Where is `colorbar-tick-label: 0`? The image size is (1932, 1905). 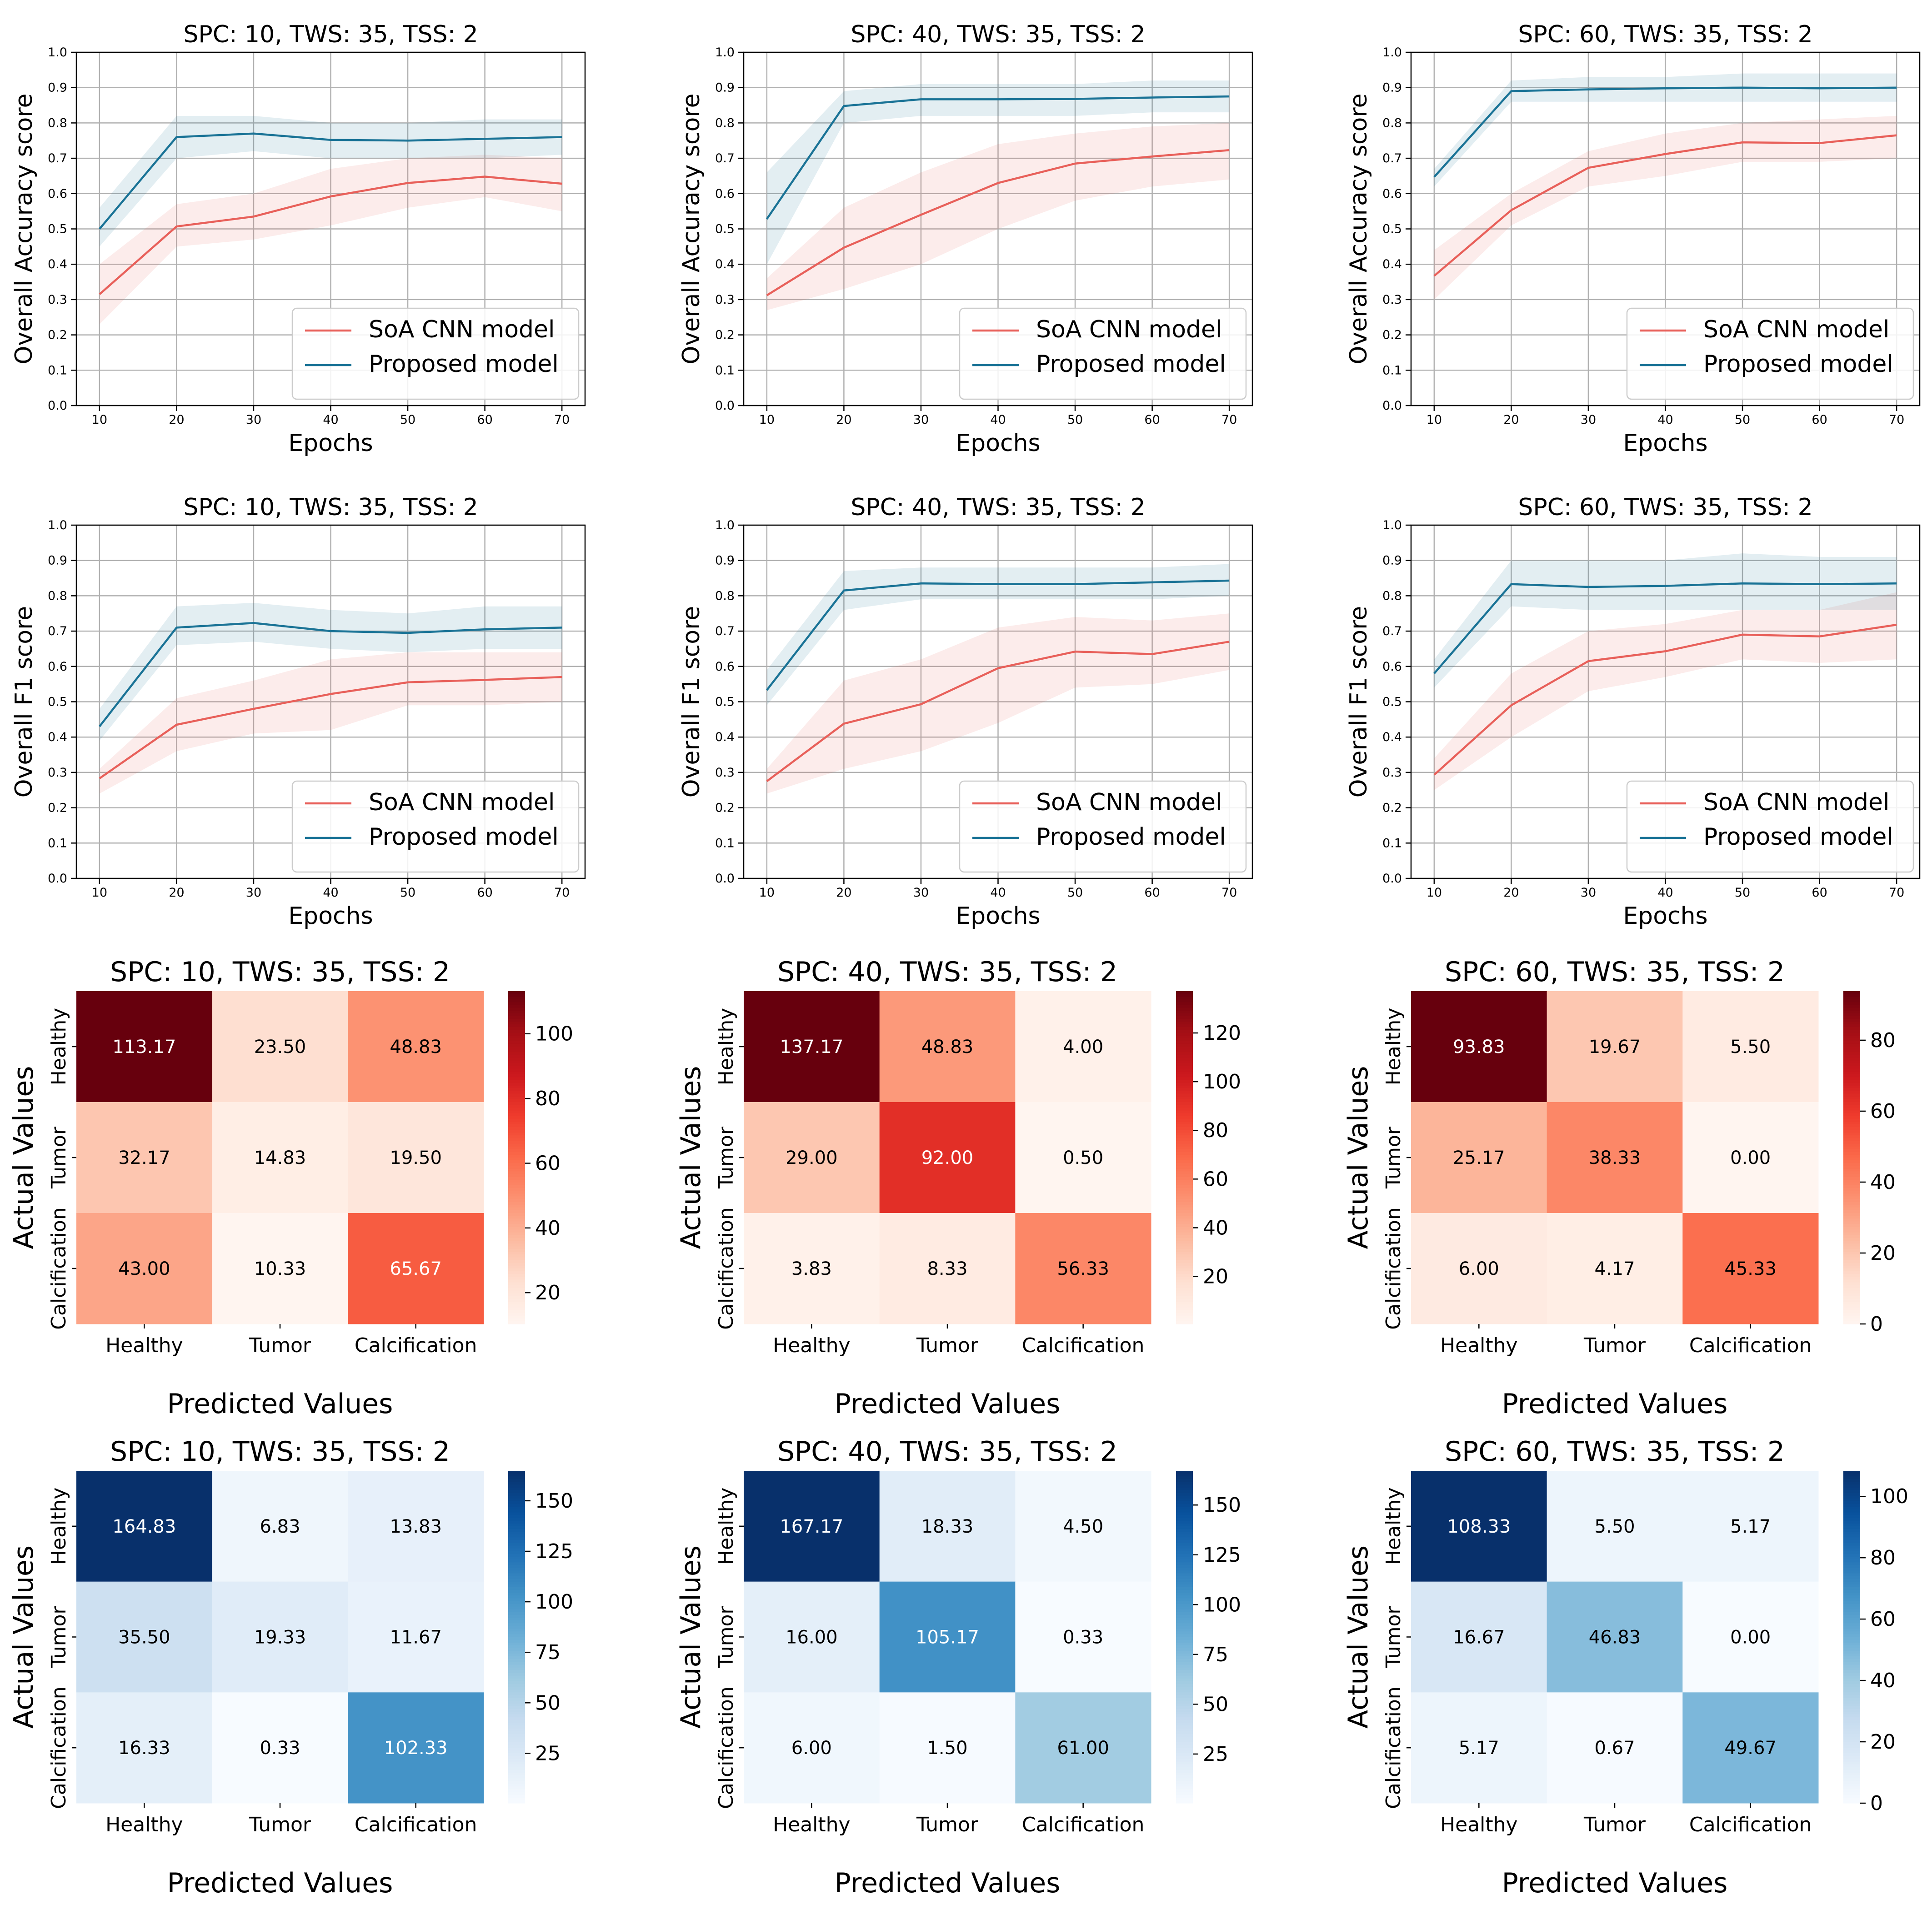 colorbar-tick-label: 0 is located at coordinates (1876, 1803).